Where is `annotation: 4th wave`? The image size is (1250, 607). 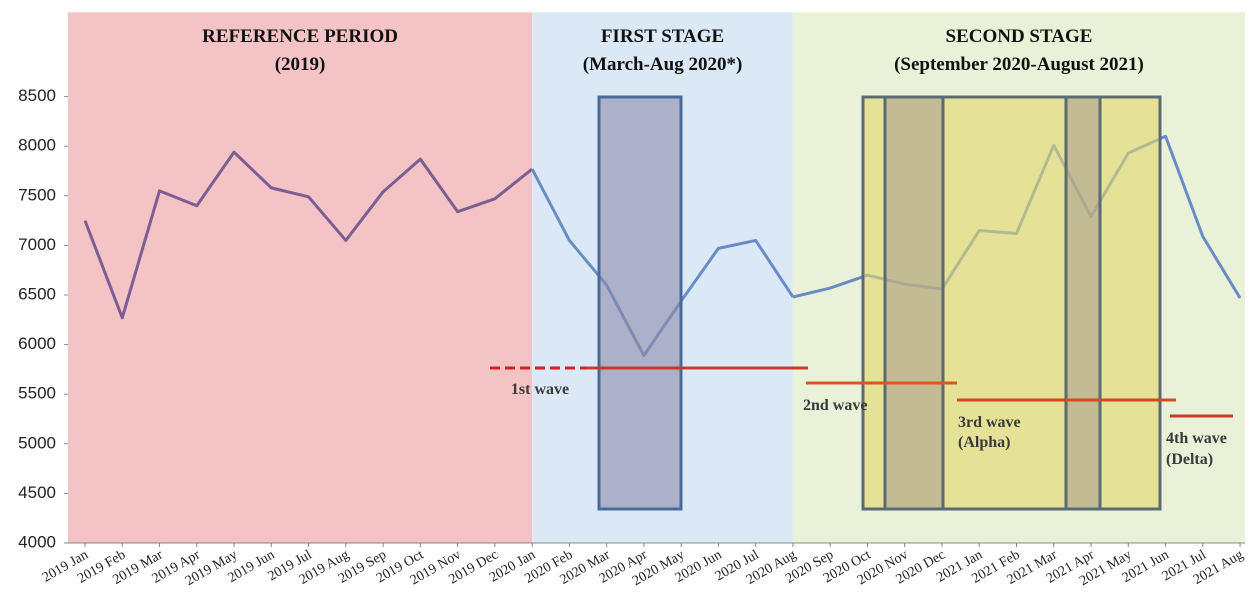
annotation: 4th wave is located at coordinates (1196, 438).